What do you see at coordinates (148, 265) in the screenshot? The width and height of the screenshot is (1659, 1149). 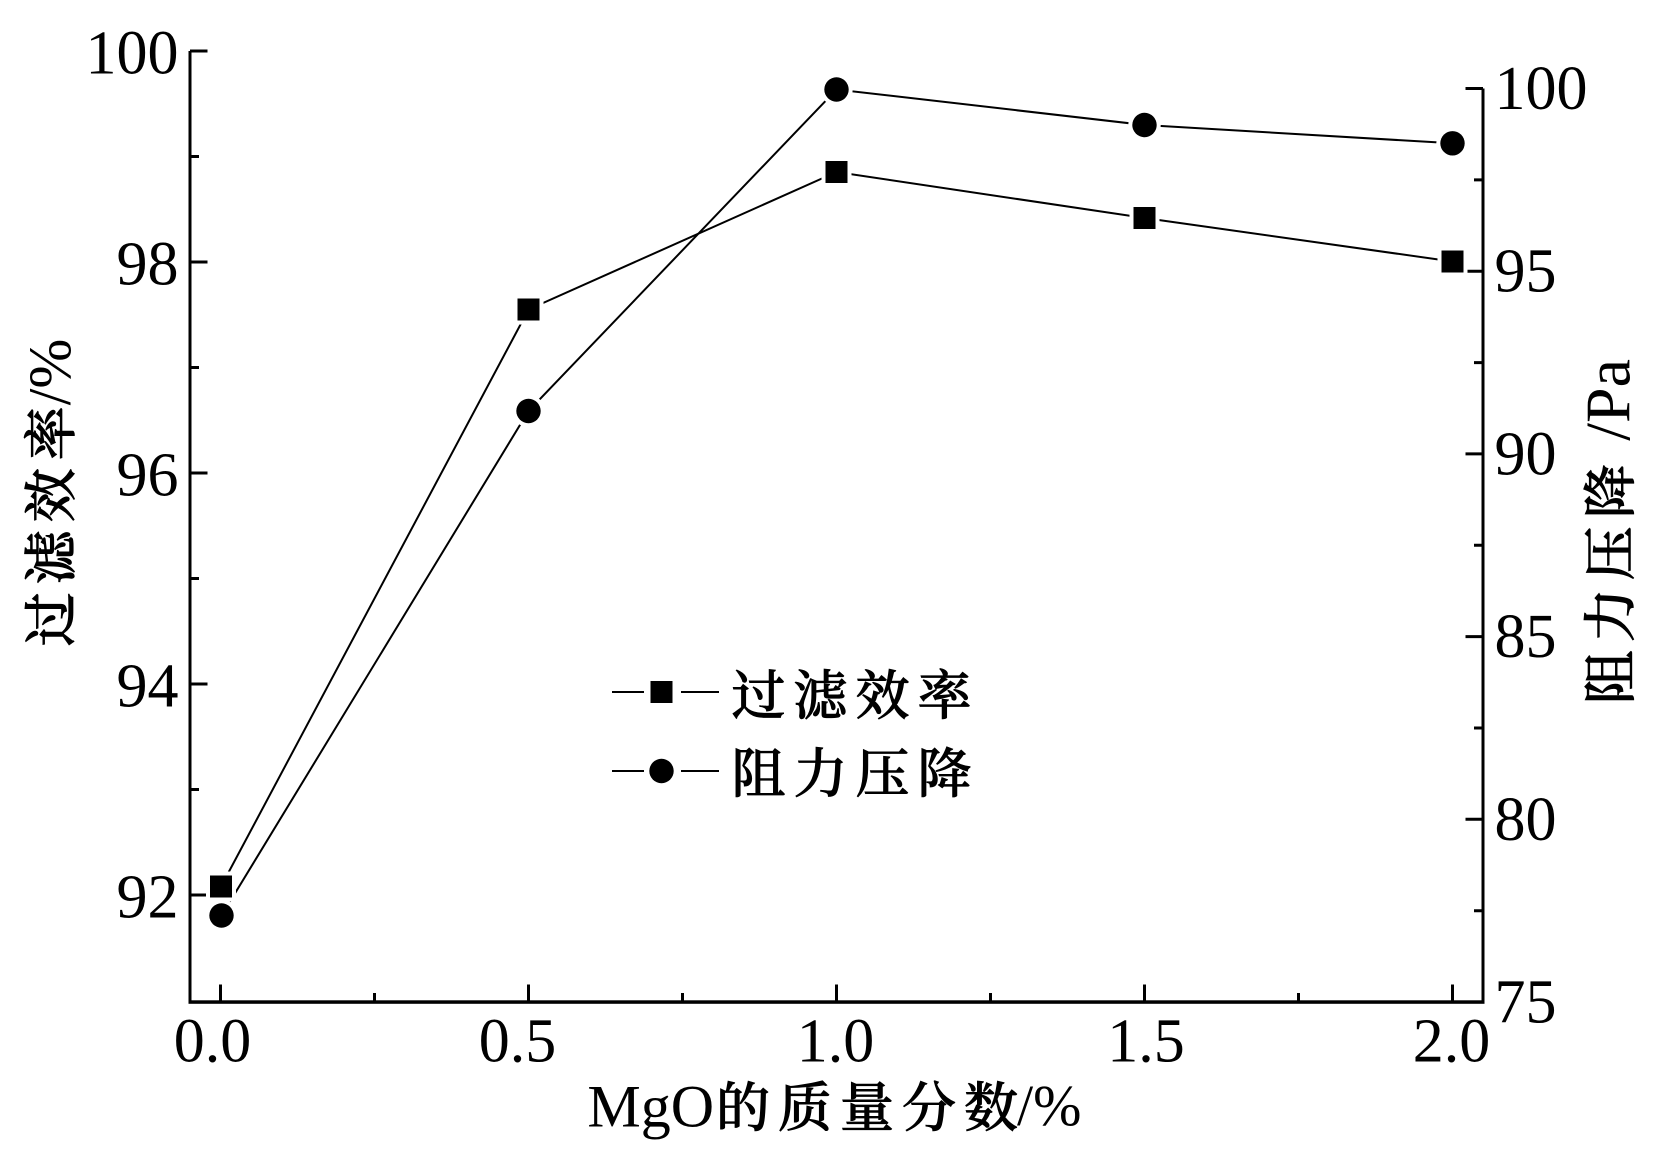 I see `svg-text: 98` at bounding box center [148, 265].